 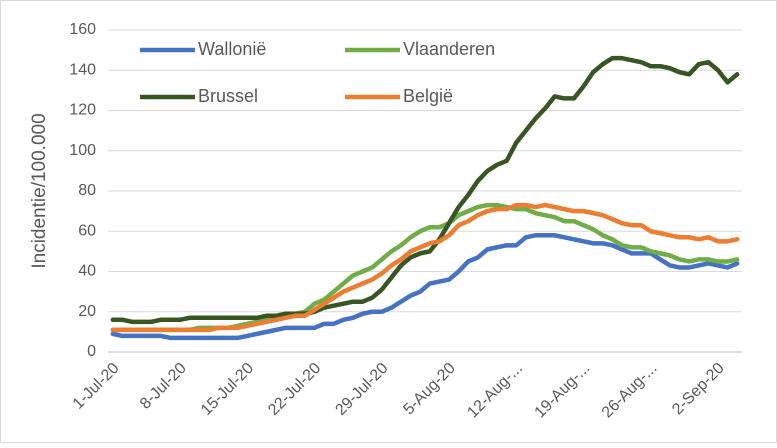 What do you see at coordinates (449, 49) in the screenshot?
I see `legend-label: Vlaanderen` at bounding box center [449, 49].